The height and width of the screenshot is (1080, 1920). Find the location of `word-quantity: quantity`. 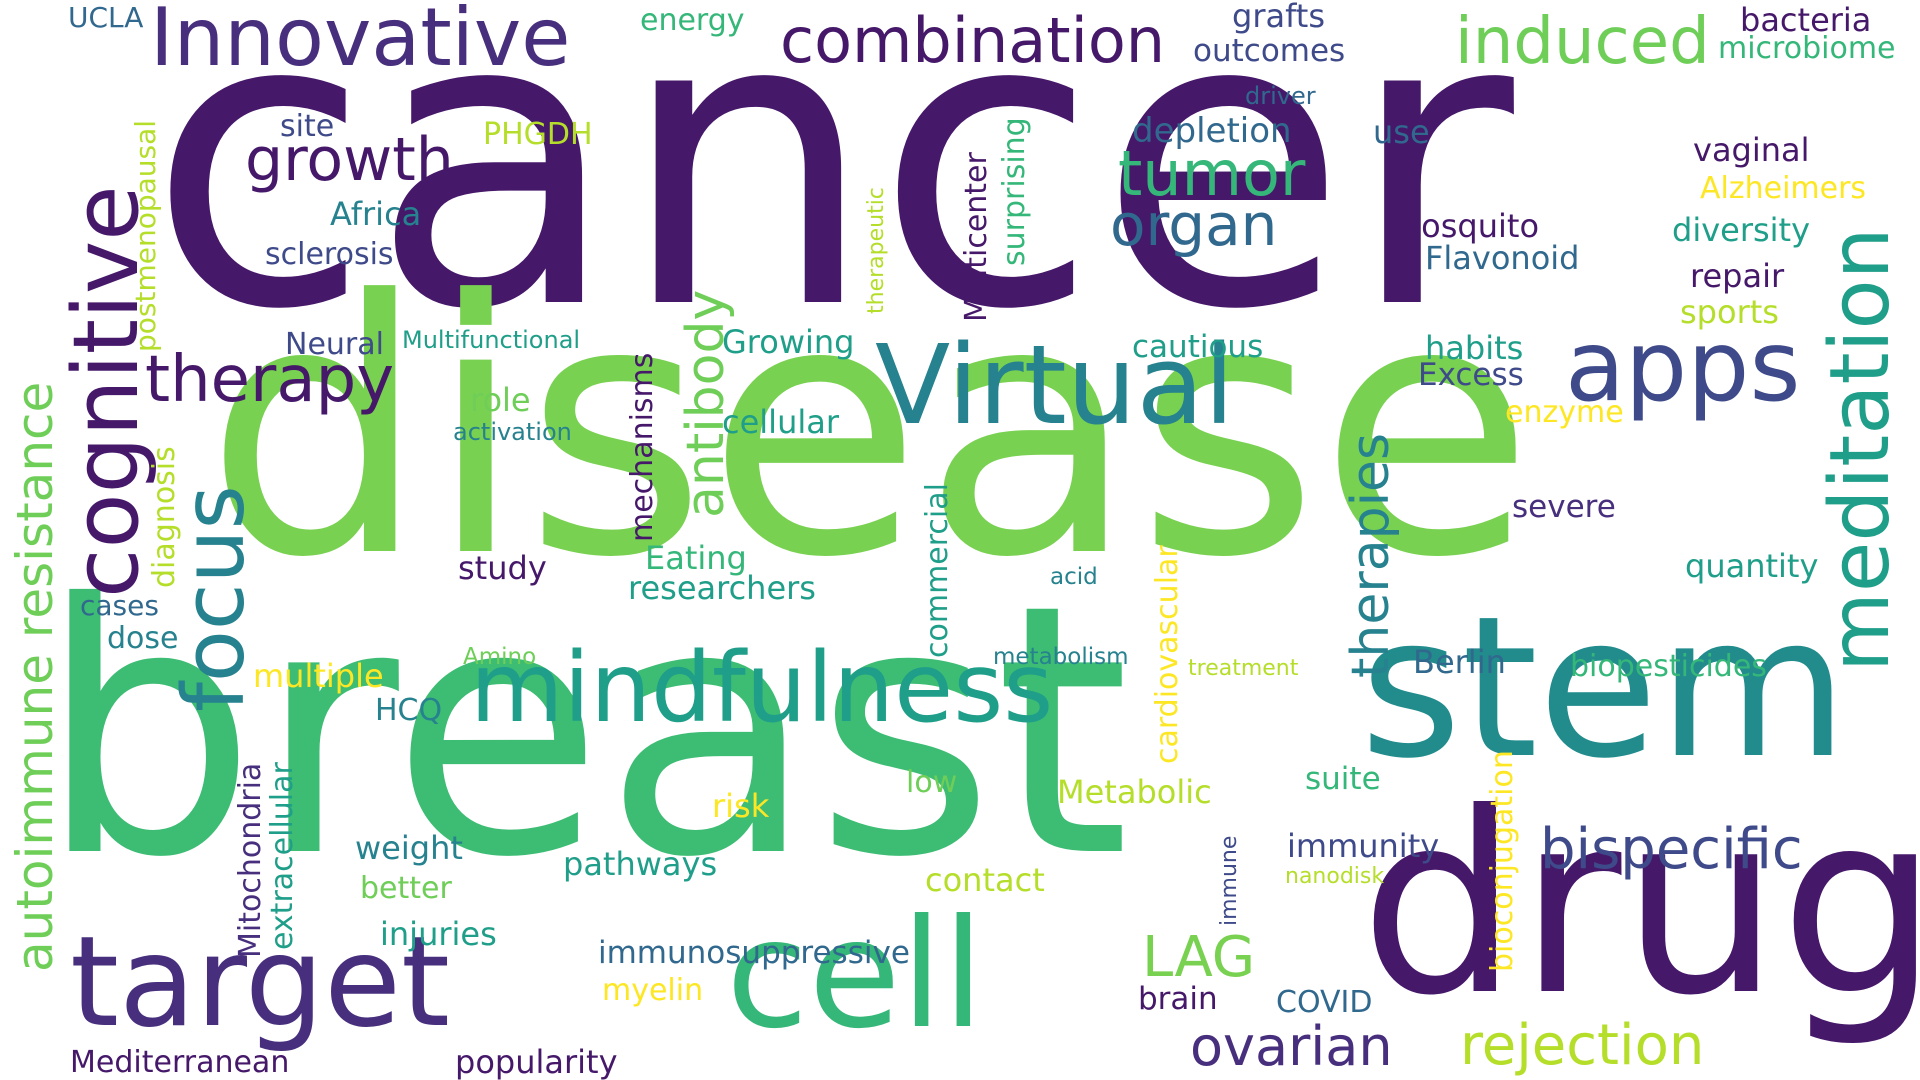

word-quantity: quantity is located at coordinates (1752, 566).